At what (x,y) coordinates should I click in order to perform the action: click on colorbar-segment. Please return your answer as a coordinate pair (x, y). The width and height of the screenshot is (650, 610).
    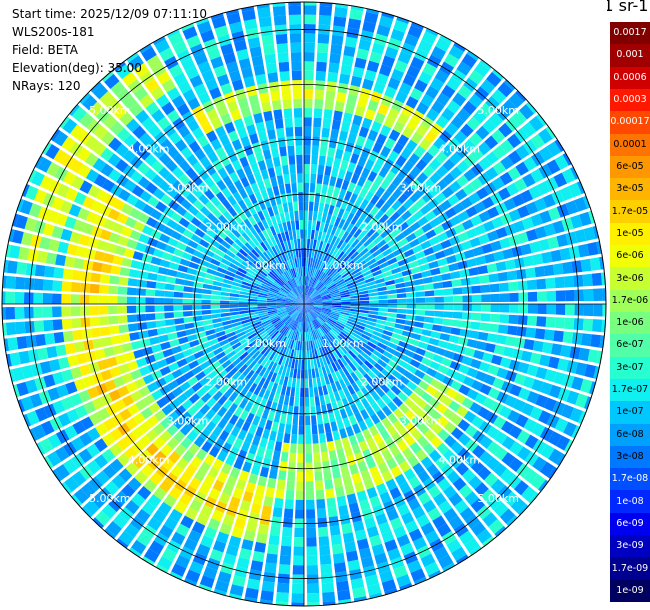
    Looking at the image, I should click on (630, 502).